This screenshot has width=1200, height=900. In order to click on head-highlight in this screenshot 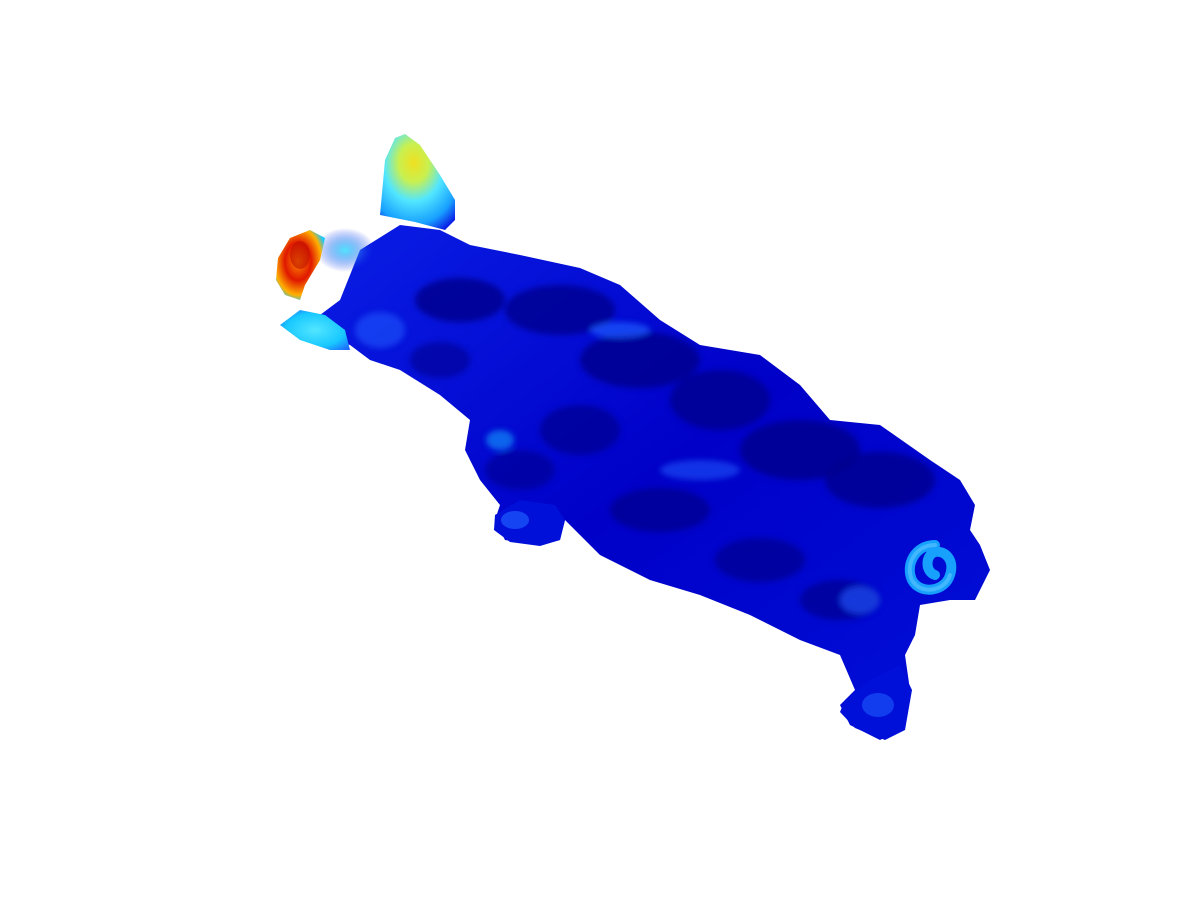, I will do `click(345, 250)`.